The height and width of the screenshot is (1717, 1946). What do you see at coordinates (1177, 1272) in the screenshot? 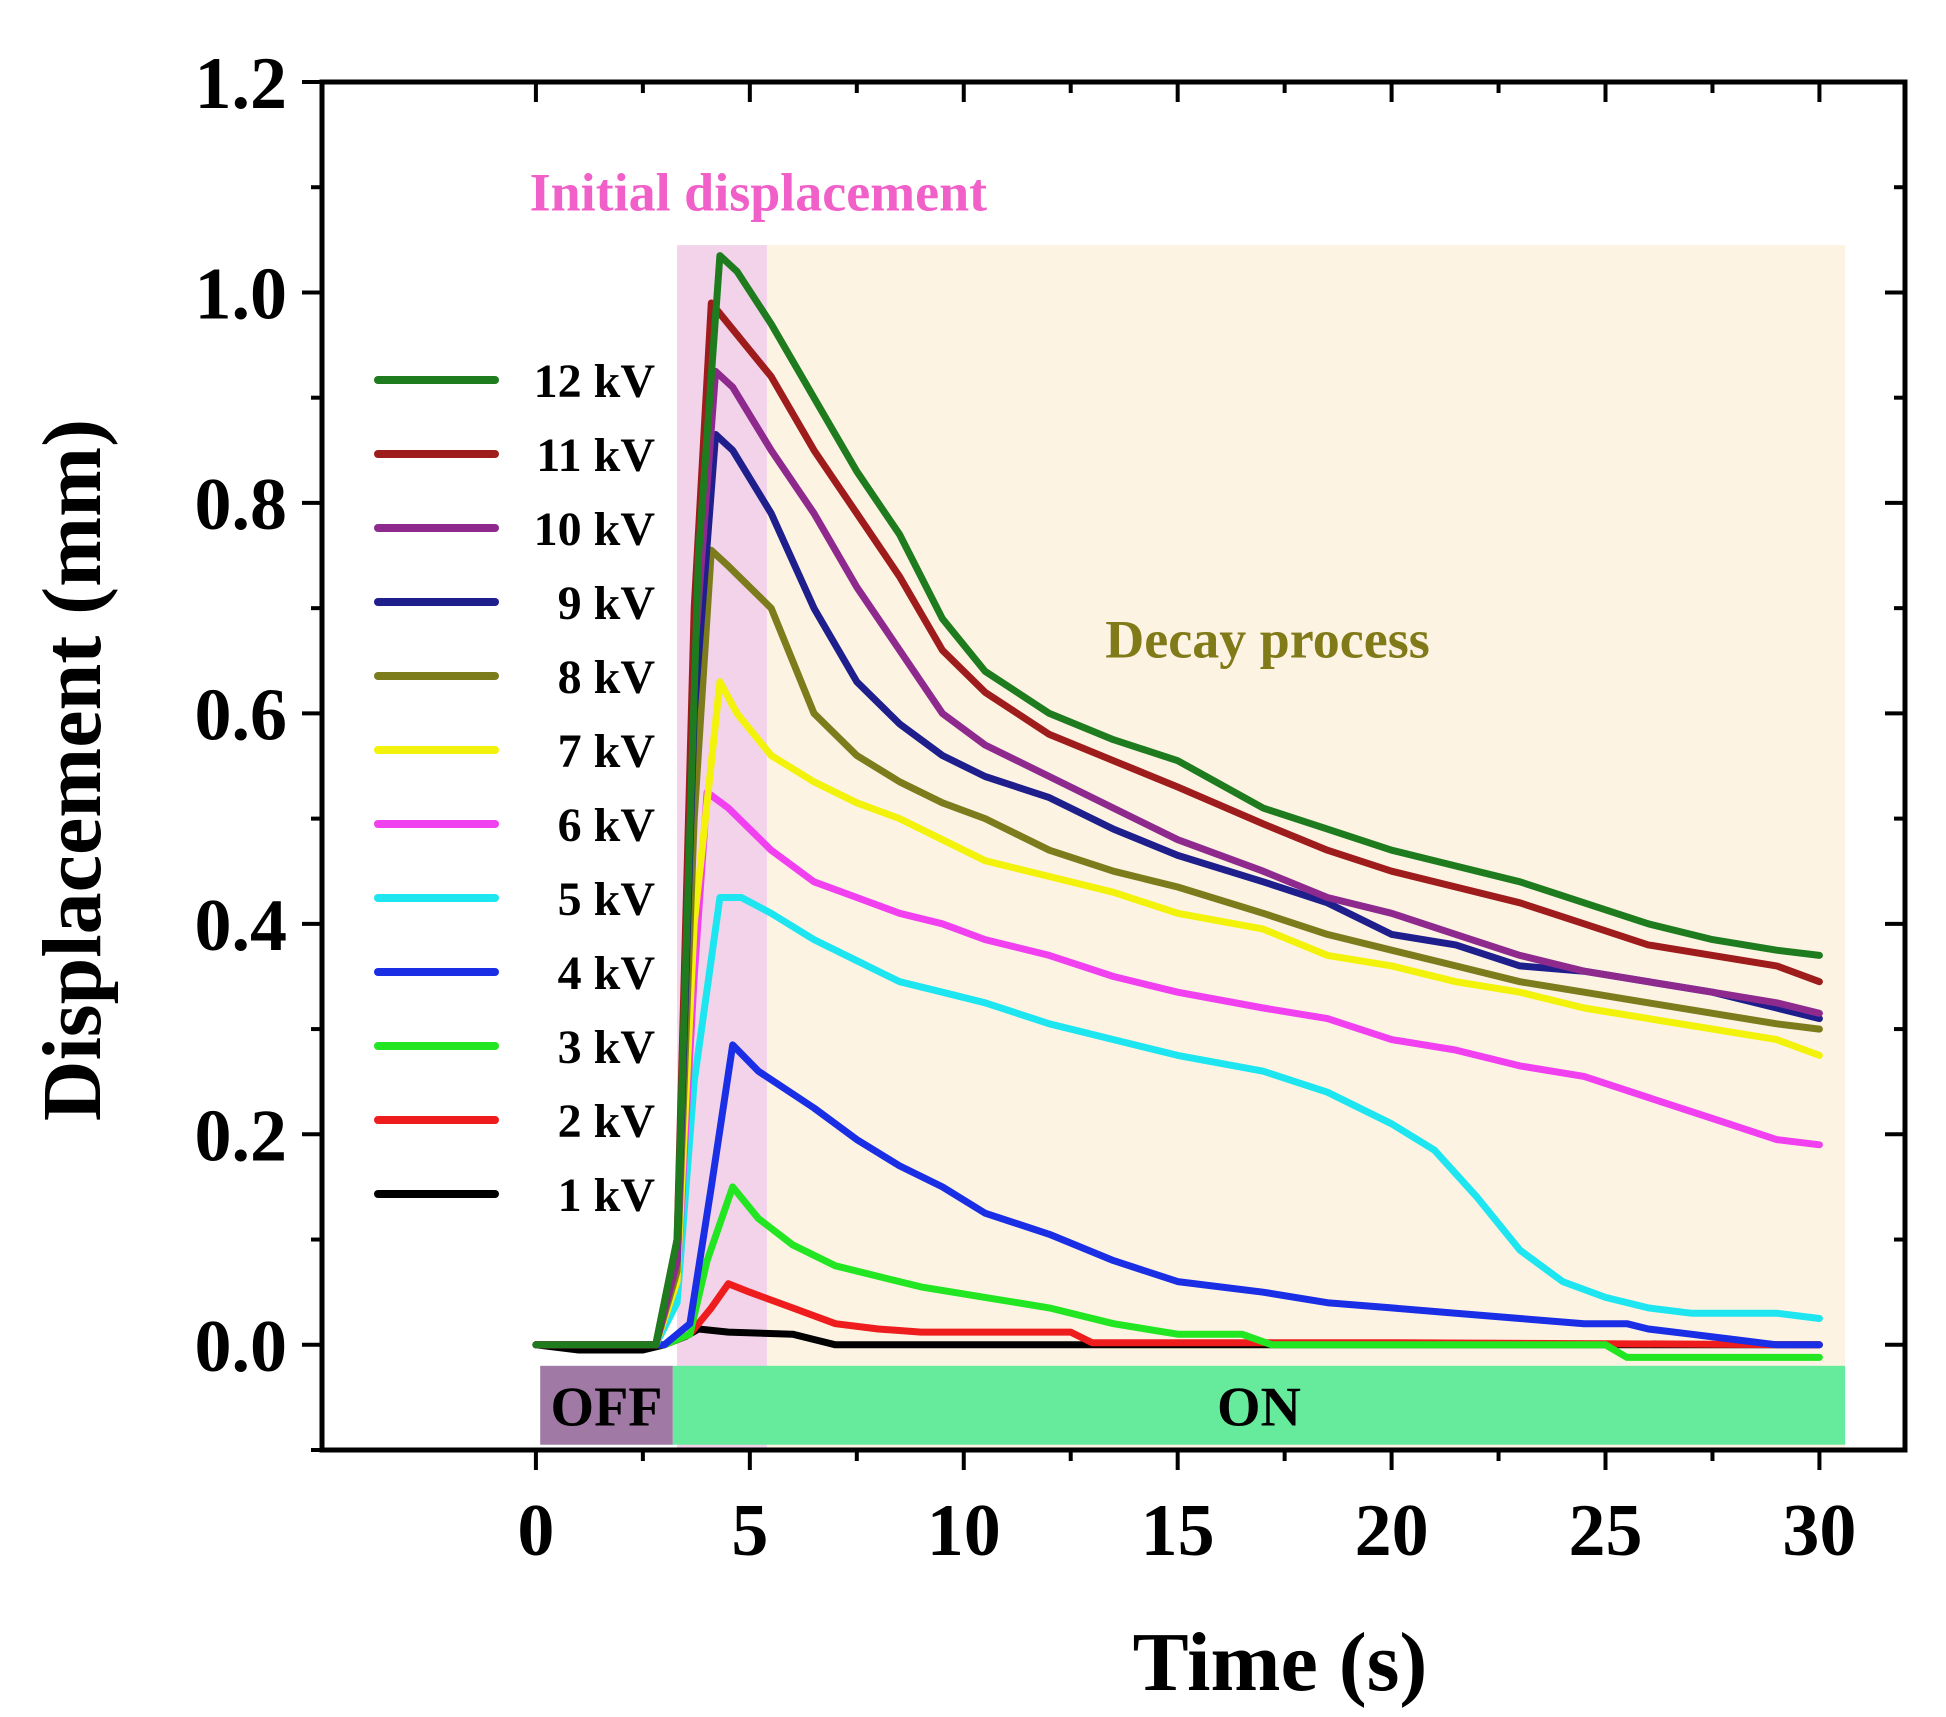
I see `series-line-3-kv` at bounding box center [1177, 1272].